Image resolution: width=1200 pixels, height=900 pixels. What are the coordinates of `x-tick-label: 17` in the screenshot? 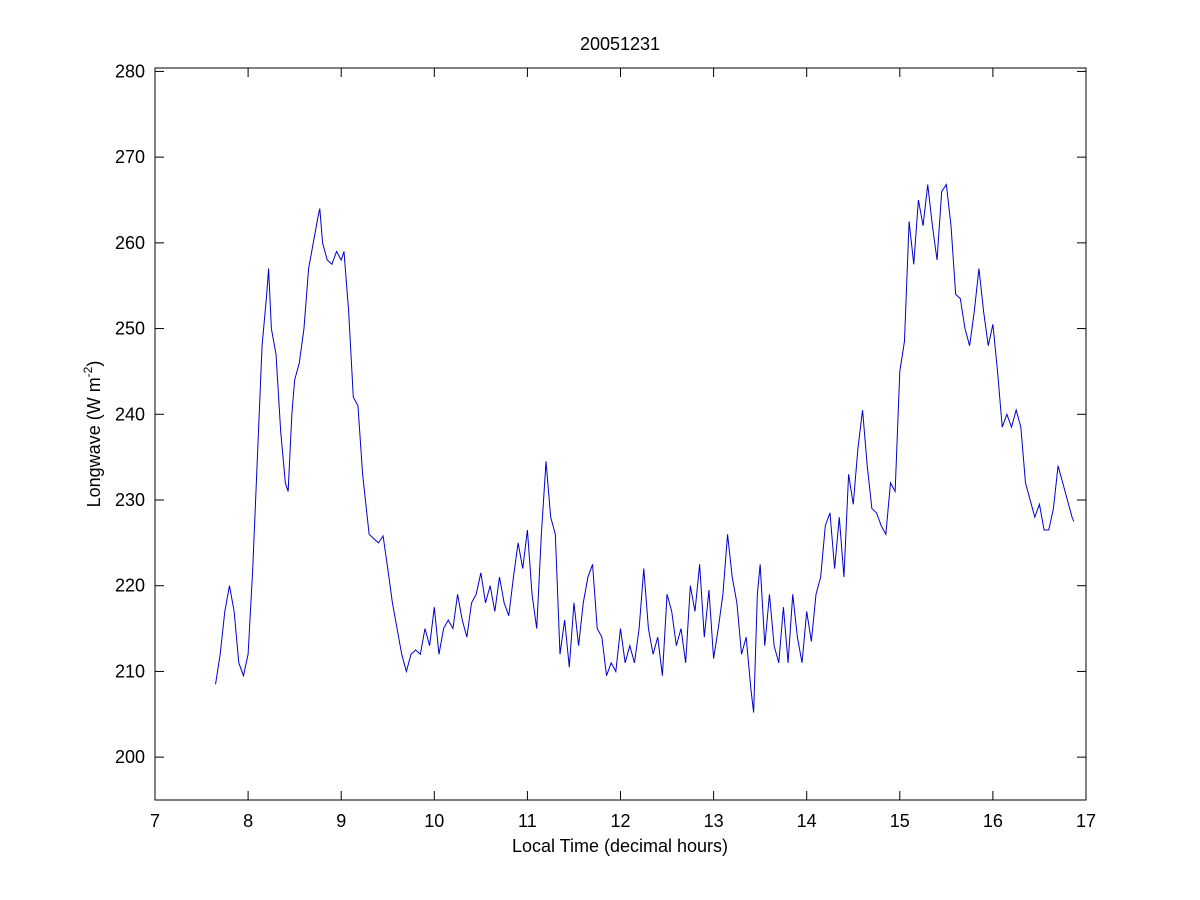 It's located at (1086, 821).